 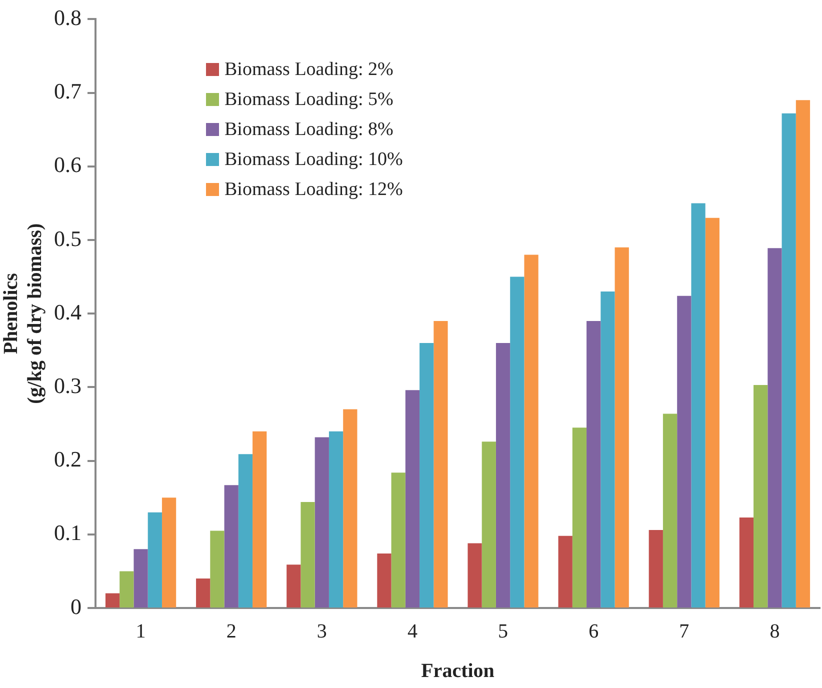 I want to click on x-tick-label: 5, so click(x=503, y=631).